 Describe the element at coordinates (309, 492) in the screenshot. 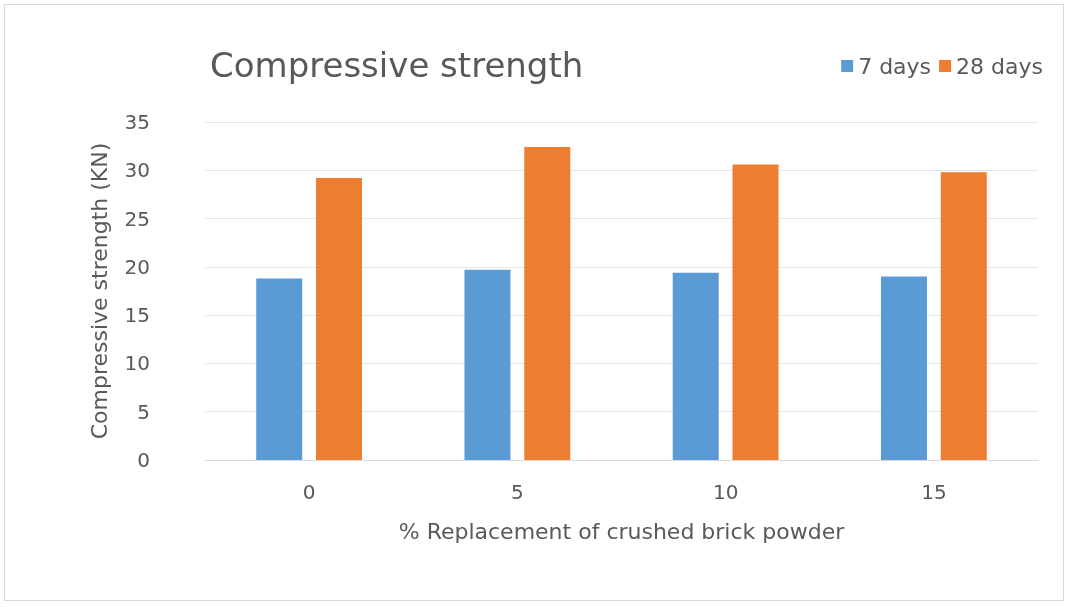

I see `x-tick-label: 0` at that location.